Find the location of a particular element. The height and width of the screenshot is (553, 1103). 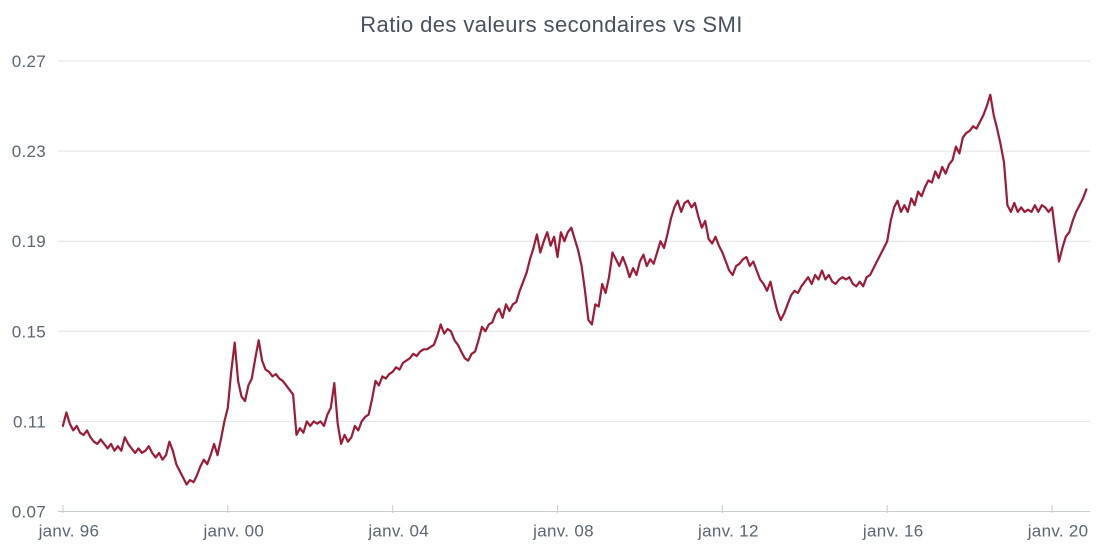

x-tick-label: janv. 16 is located at coordinates (893, 531).